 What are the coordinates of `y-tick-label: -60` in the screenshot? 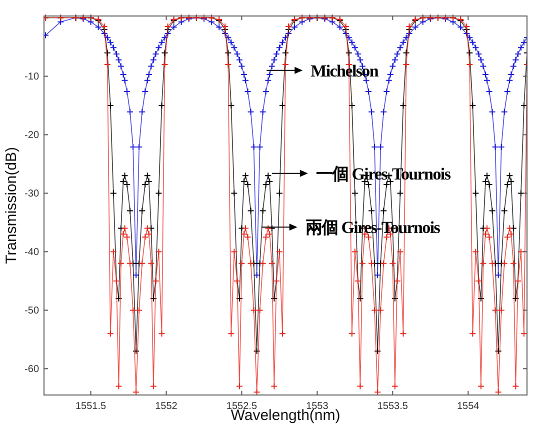 It's located at (32, 370).